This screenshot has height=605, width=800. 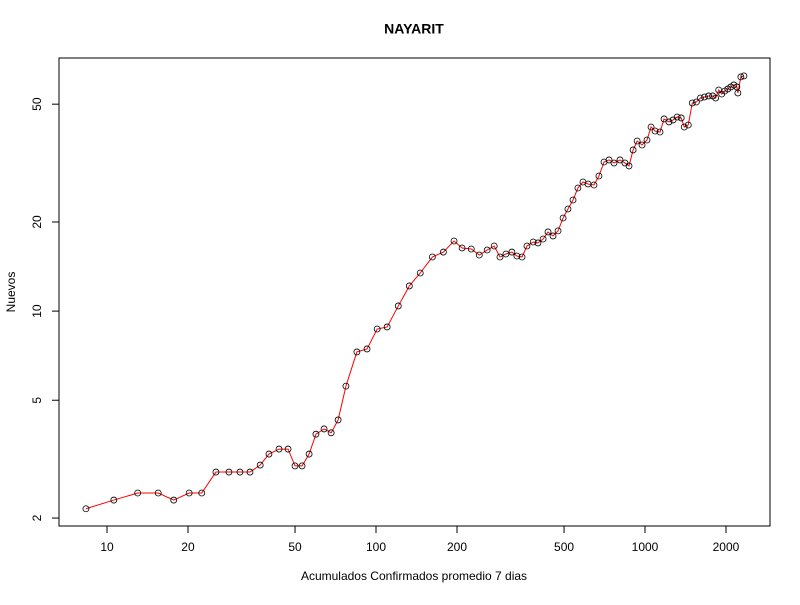 I want to click on y-tick-label: 50, so click(x=37, y=104).